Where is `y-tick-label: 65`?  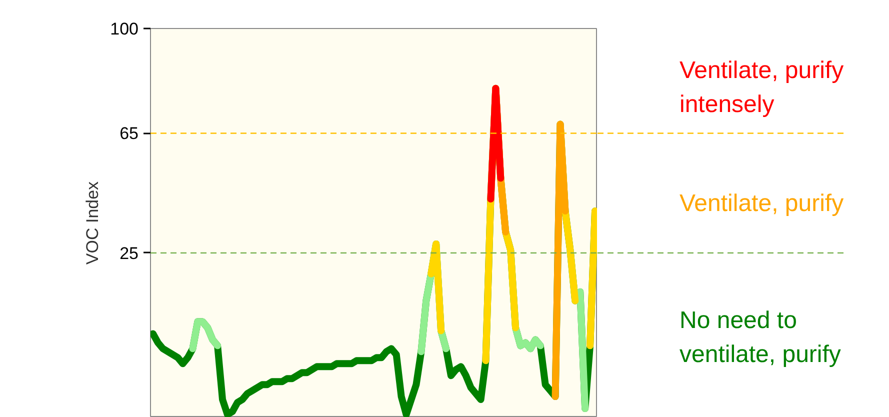 y-tick-label: 65 is located at coordinates (129, 134).